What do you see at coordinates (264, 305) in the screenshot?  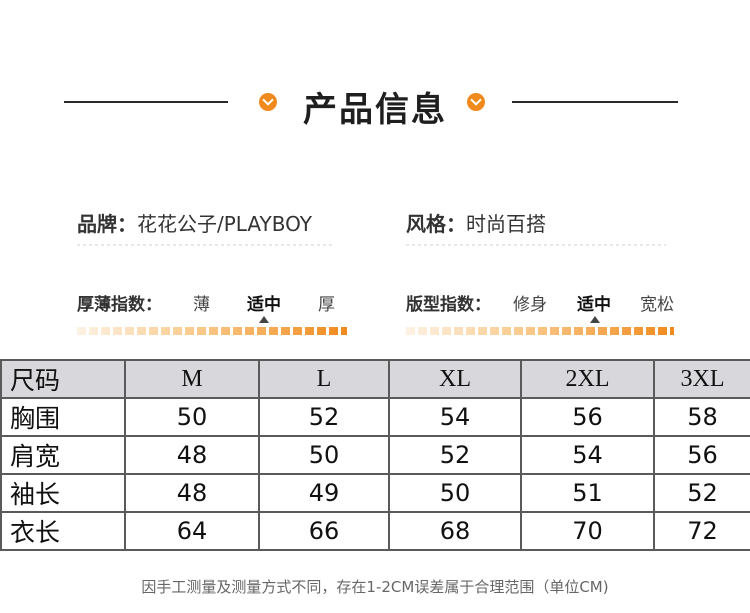 I see `thickness-option-medium: 适中` at bounding box center [264, 305].